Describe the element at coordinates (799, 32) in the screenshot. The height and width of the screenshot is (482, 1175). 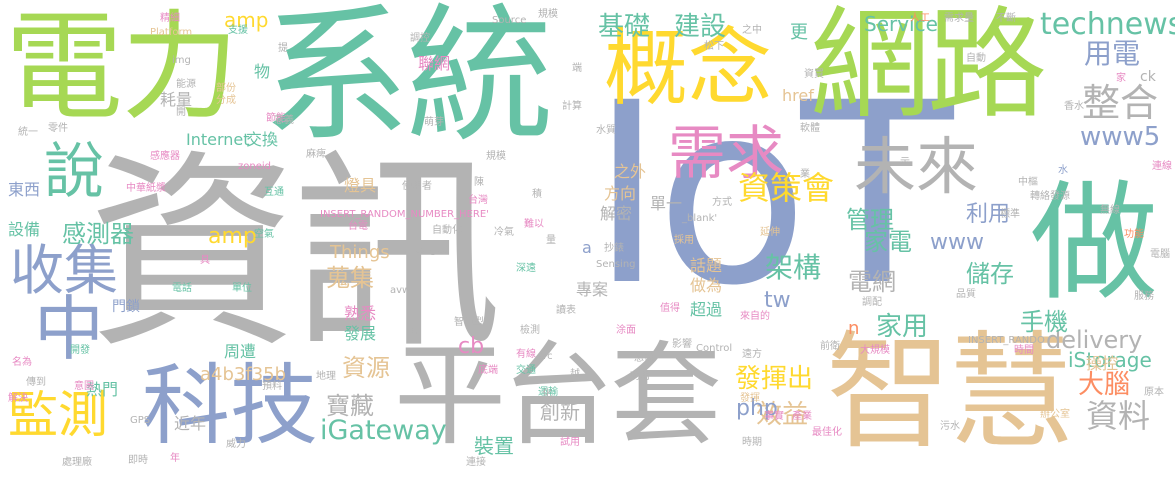
I see `word-geng: 更` at that location.